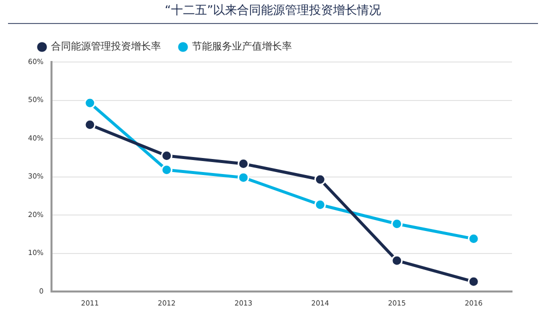 This screenshot has height=320, width=540. Describe the element at coordinates (242, 46) in the screenshot. I see `legend-label: 节能服务业产值增长率` at that location.